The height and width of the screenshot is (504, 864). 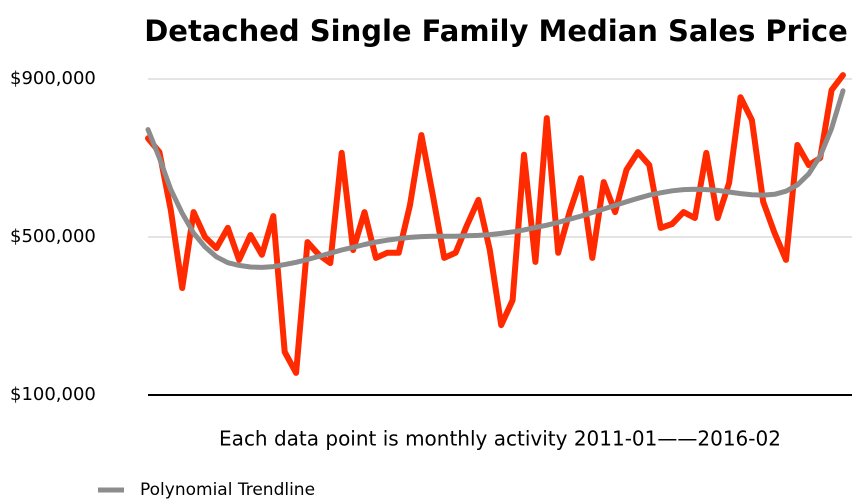 What do you see at coordinates (53, 236) in the screenshot?
I see `y-tick-label: $500,000` at bounding box center [53, 236].